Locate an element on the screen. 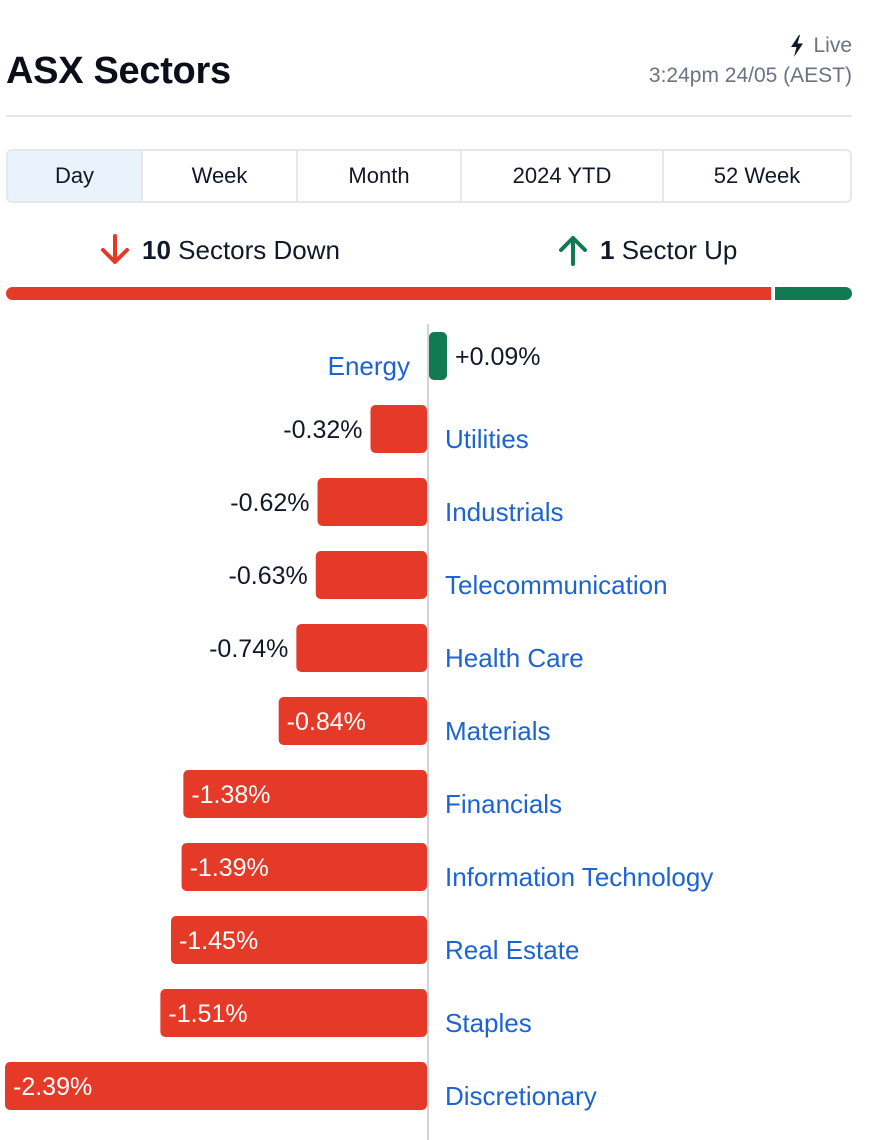 This screenshot has width=896, height=1140. arrow-down-icon is located at coordinates (115, 249).